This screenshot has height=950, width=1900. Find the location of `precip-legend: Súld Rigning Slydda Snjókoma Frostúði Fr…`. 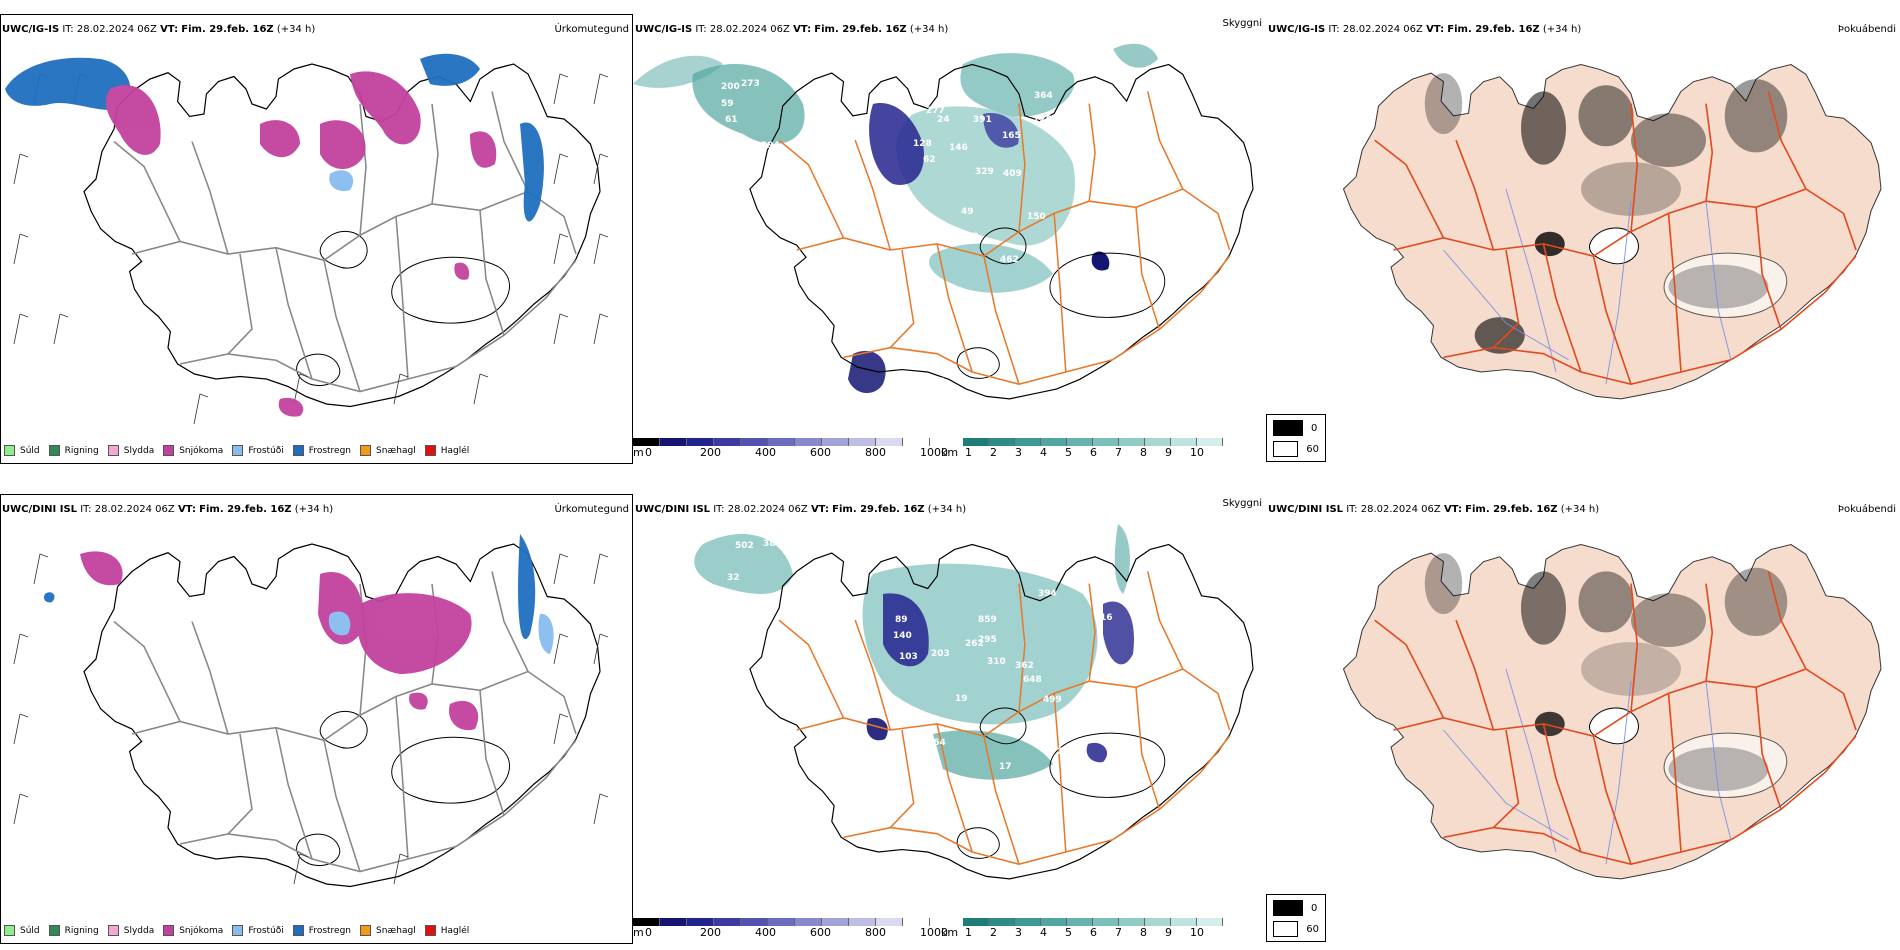

precip-legend: Súld Rigning Slydda Snjókoma Frostúði Fr… is located at coordinates (236, 450).